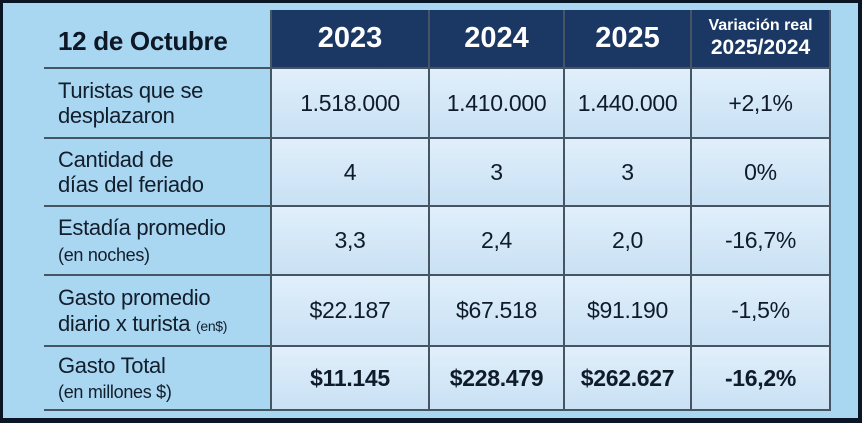  I want to click on row-label-line: desplazaron, so click(116, 115).